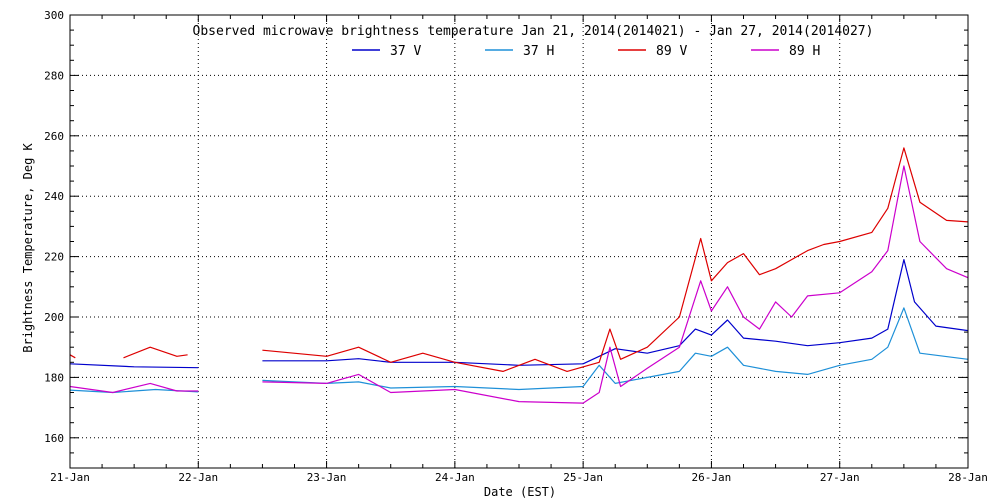  What do you see at coordinates (583, 477) in the screenshot?
I see `x-tick-label: 25-Jan` at bounding box center [583, 477].